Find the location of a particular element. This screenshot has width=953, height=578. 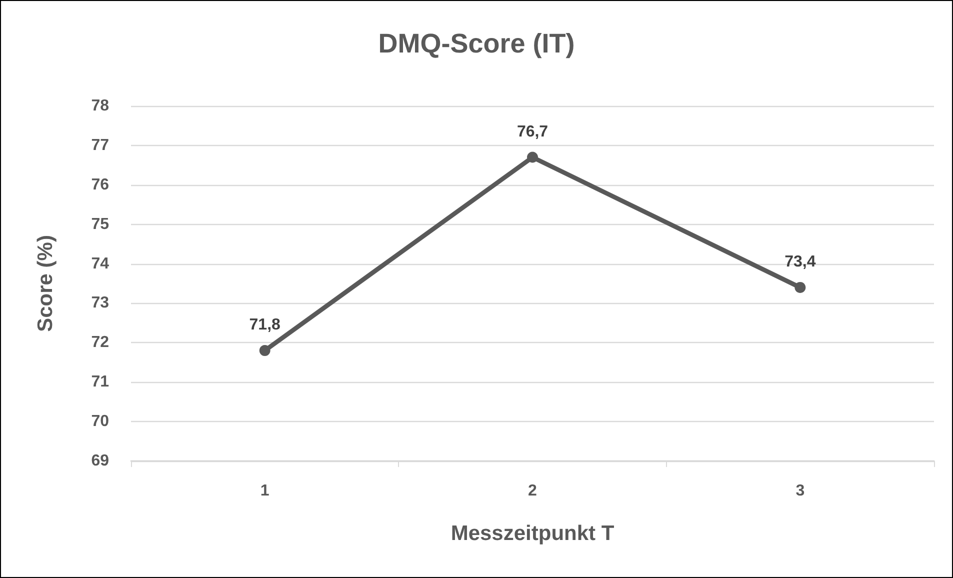

data-label: 71,8 is located at coordinates (265, 325).